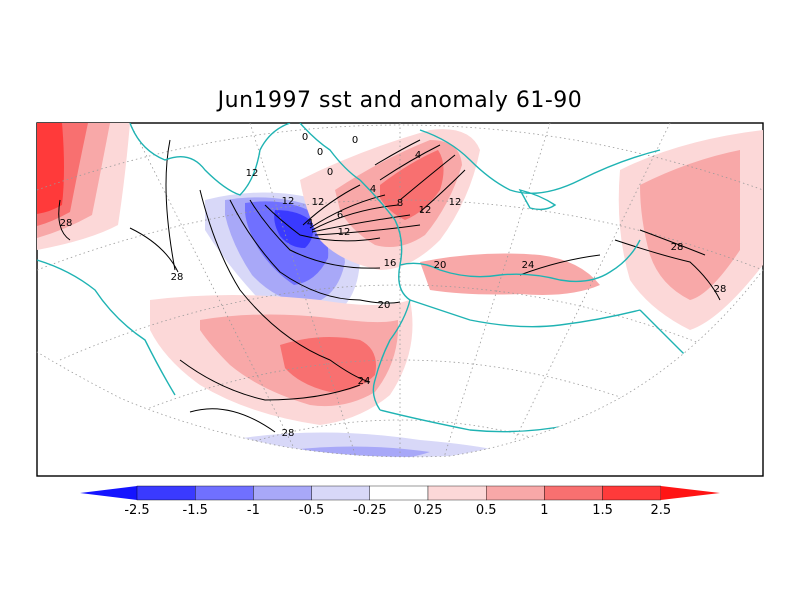 This screenshot has height=600, width=800. Describe the element at coordinates (390, 263) in the screenshot. I see `contour-label: 16` at that location.